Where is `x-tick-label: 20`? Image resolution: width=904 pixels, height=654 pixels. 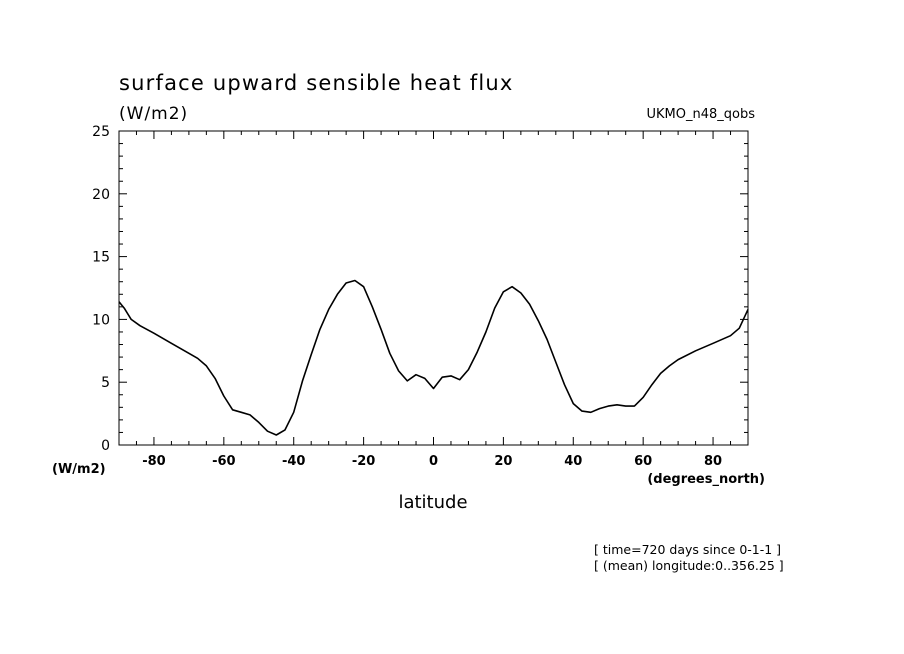
x-tick-label: 20 is located at coordinates (503, 461).